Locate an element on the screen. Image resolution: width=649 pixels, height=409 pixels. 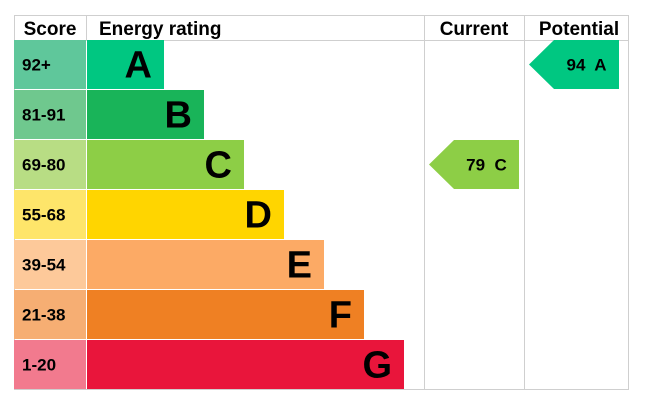
band-bar-d is located at coordinates (185, 214).